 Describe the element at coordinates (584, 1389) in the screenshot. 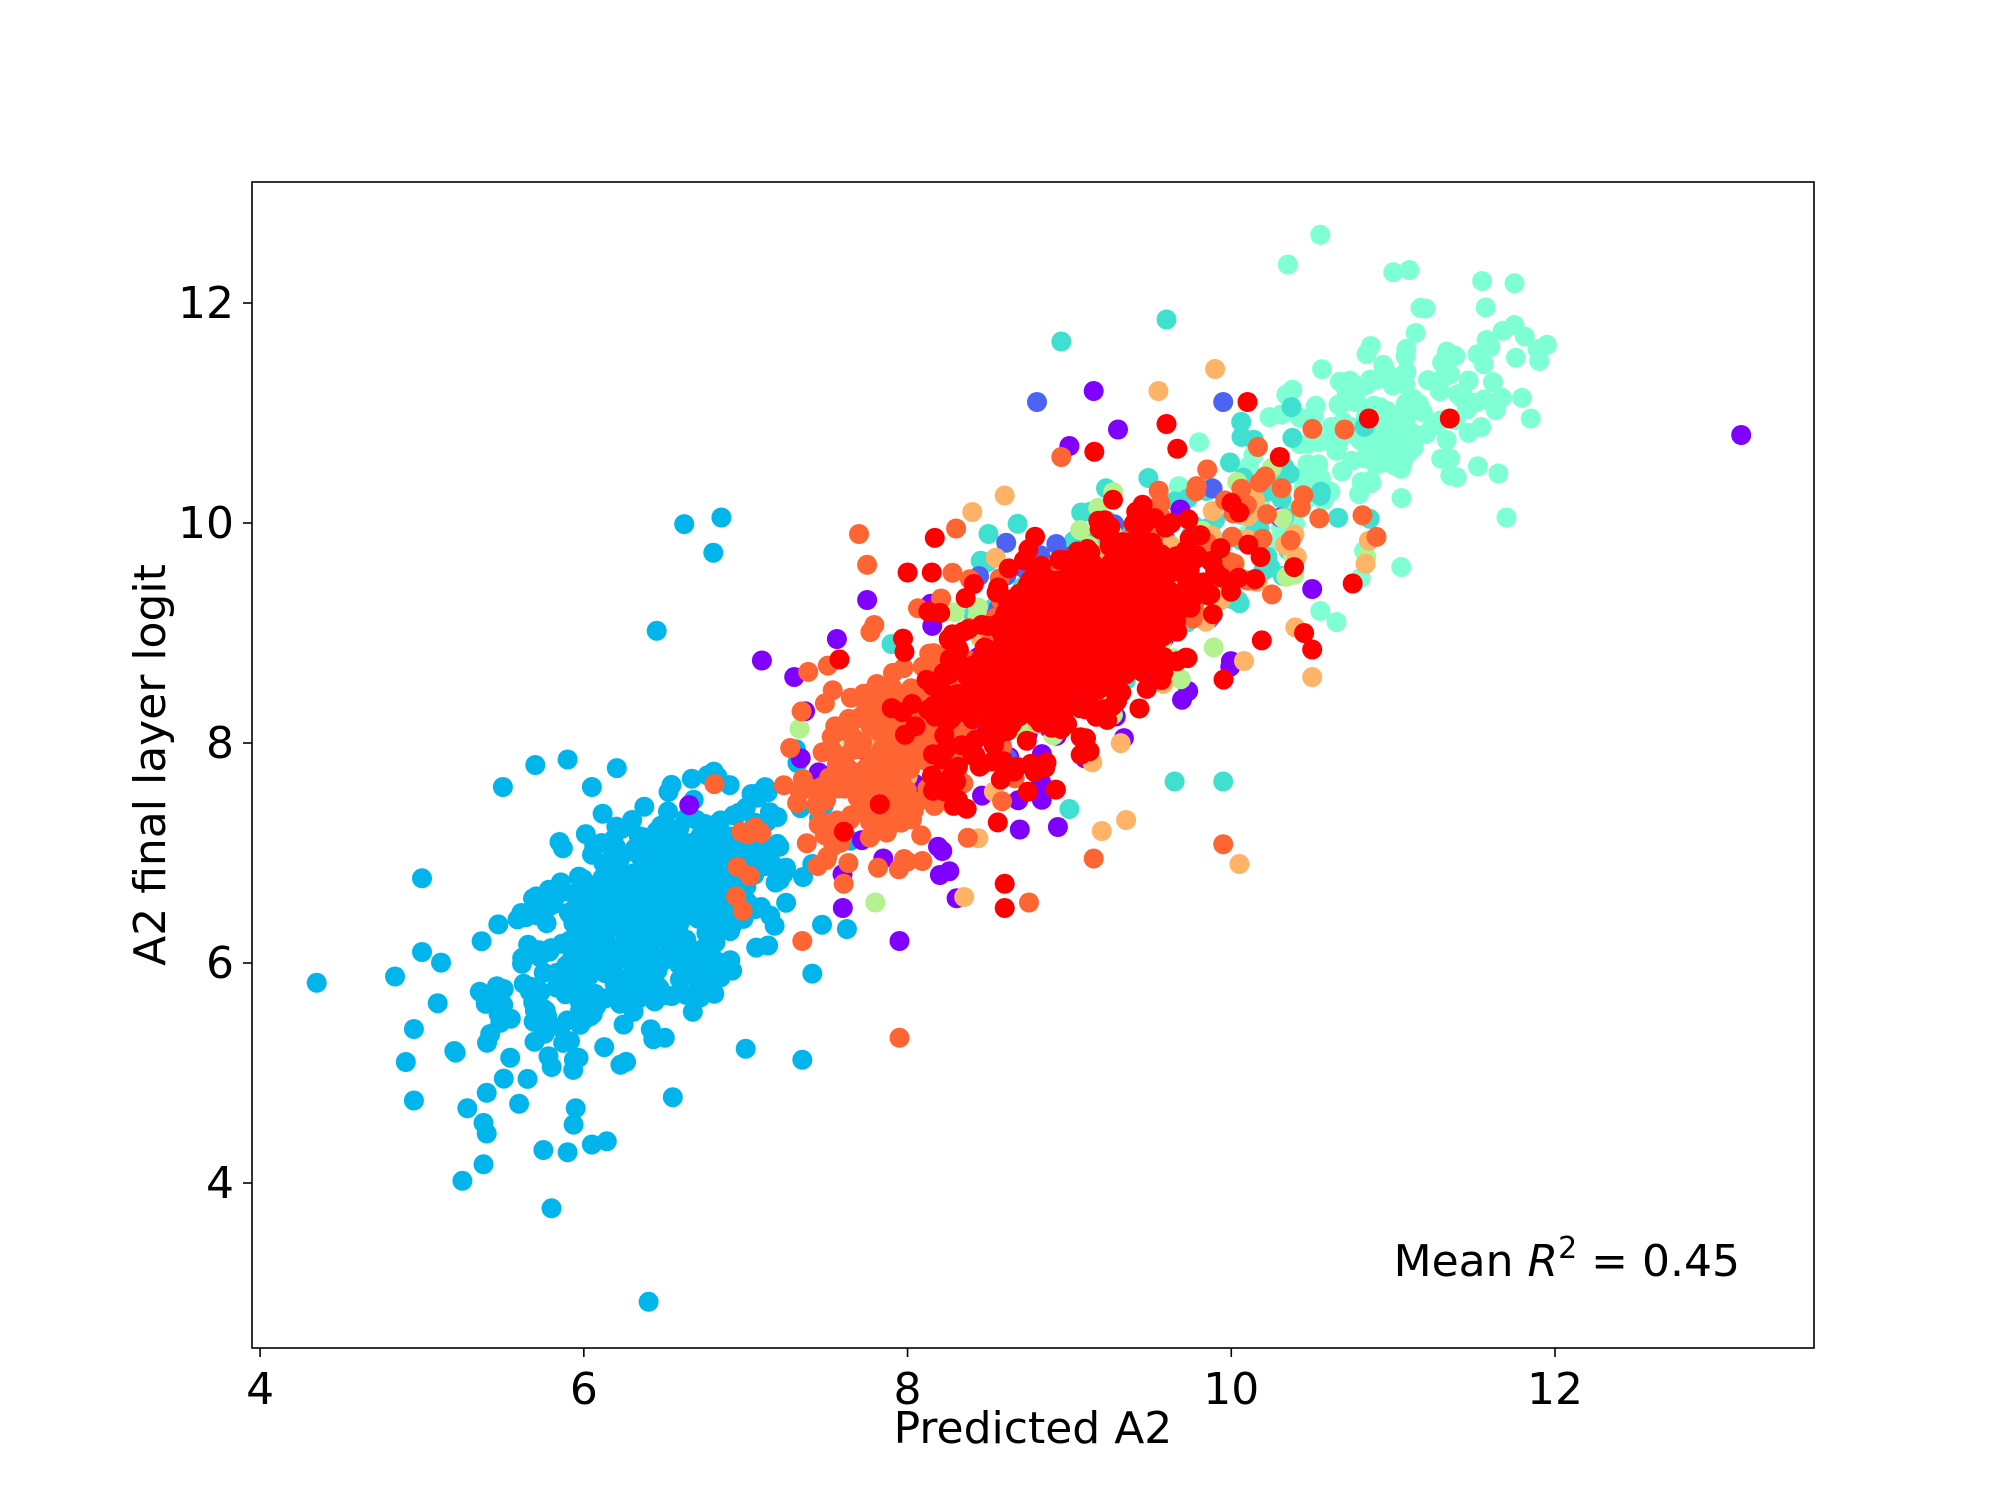

I see `x-tick-label: 6` at that location.